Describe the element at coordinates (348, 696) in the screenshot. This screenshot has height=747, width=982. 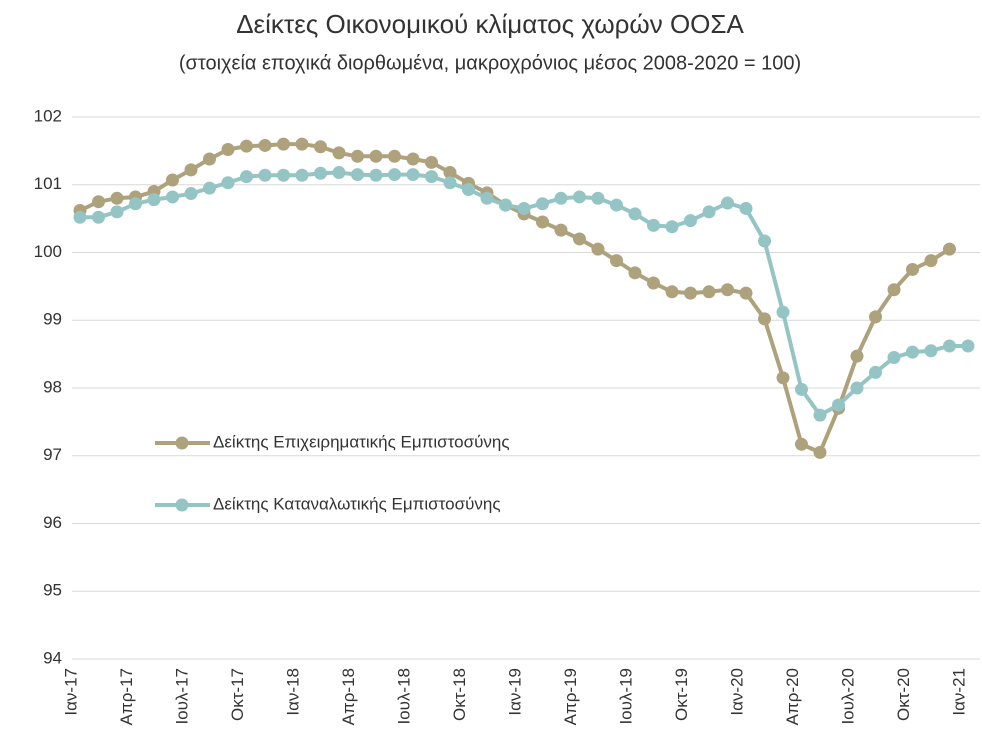
I see `x-tick-label: Απρ-18` at that location.